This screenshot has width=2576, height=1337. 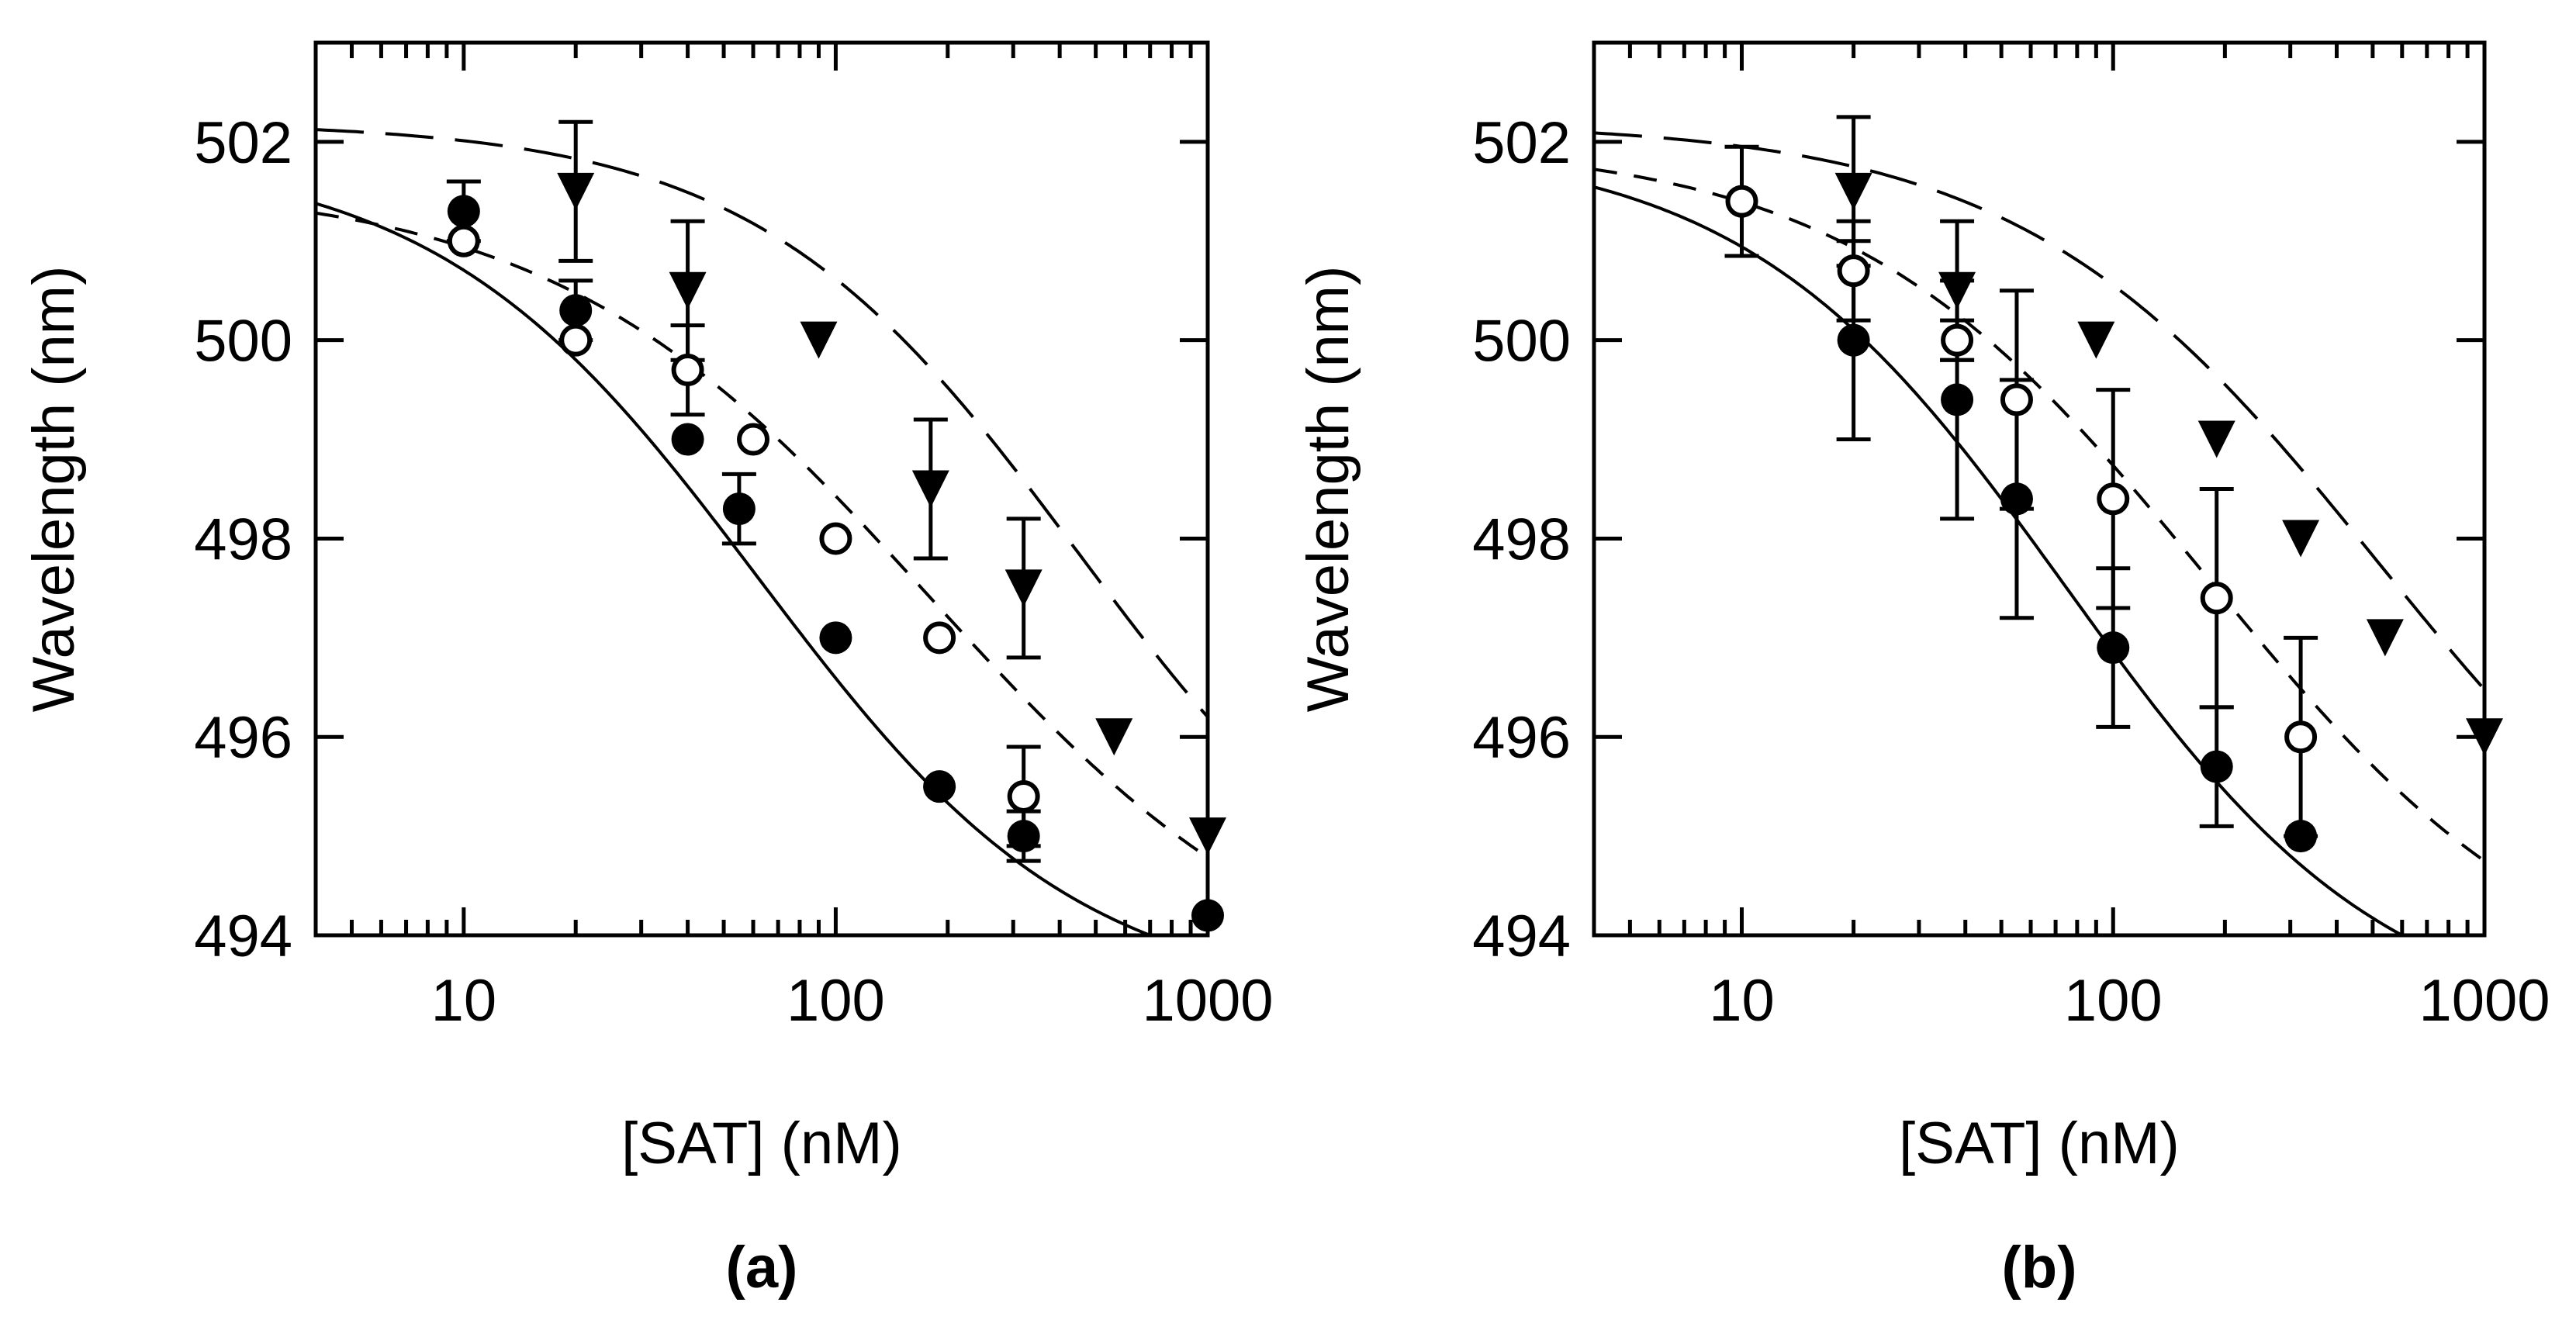 I want to click on fit-line-filled-triangles, so click(x=2039, y=411).